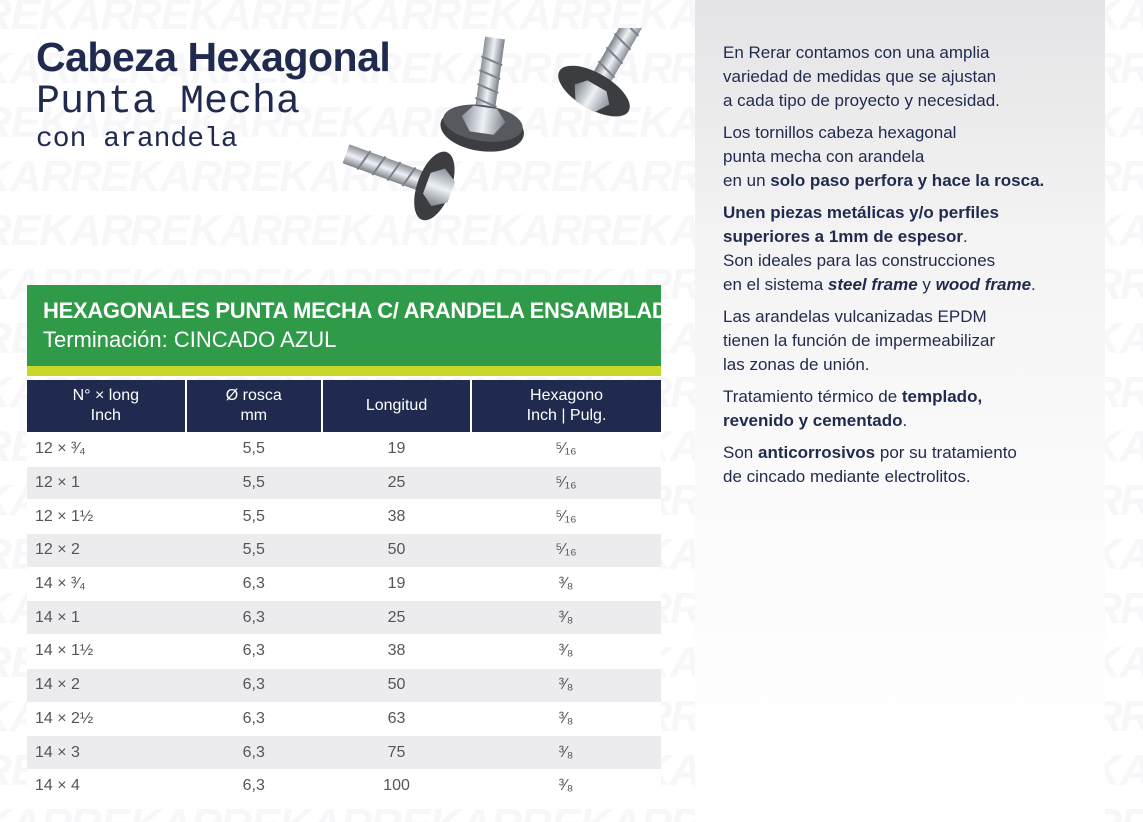  What do you see at coordinates (190, 339) in the screenshot?
I see `banner-subtitle: Terminación: CINCADO AZUL` at bounding box center [190, 339].